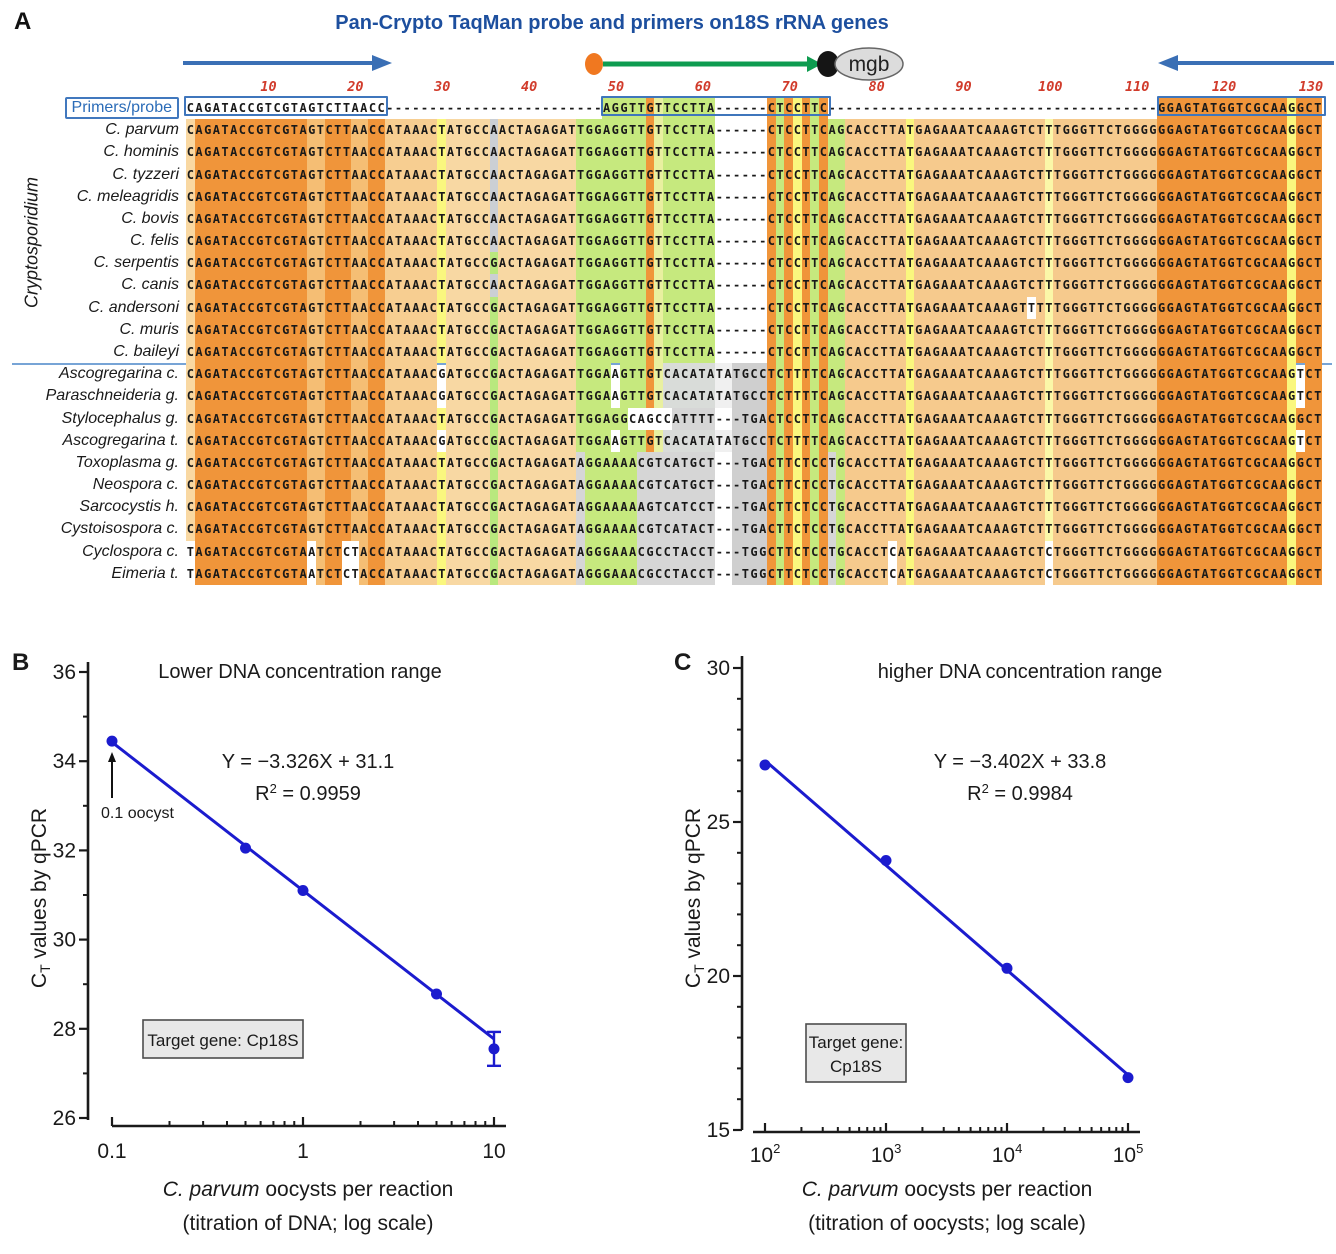 This screenshot has width=1336, height=1254. What do you see at coordinates (1224, 87) in the screenshot?
I see `ruler-number: 120` at bounding box center [1224, 87].